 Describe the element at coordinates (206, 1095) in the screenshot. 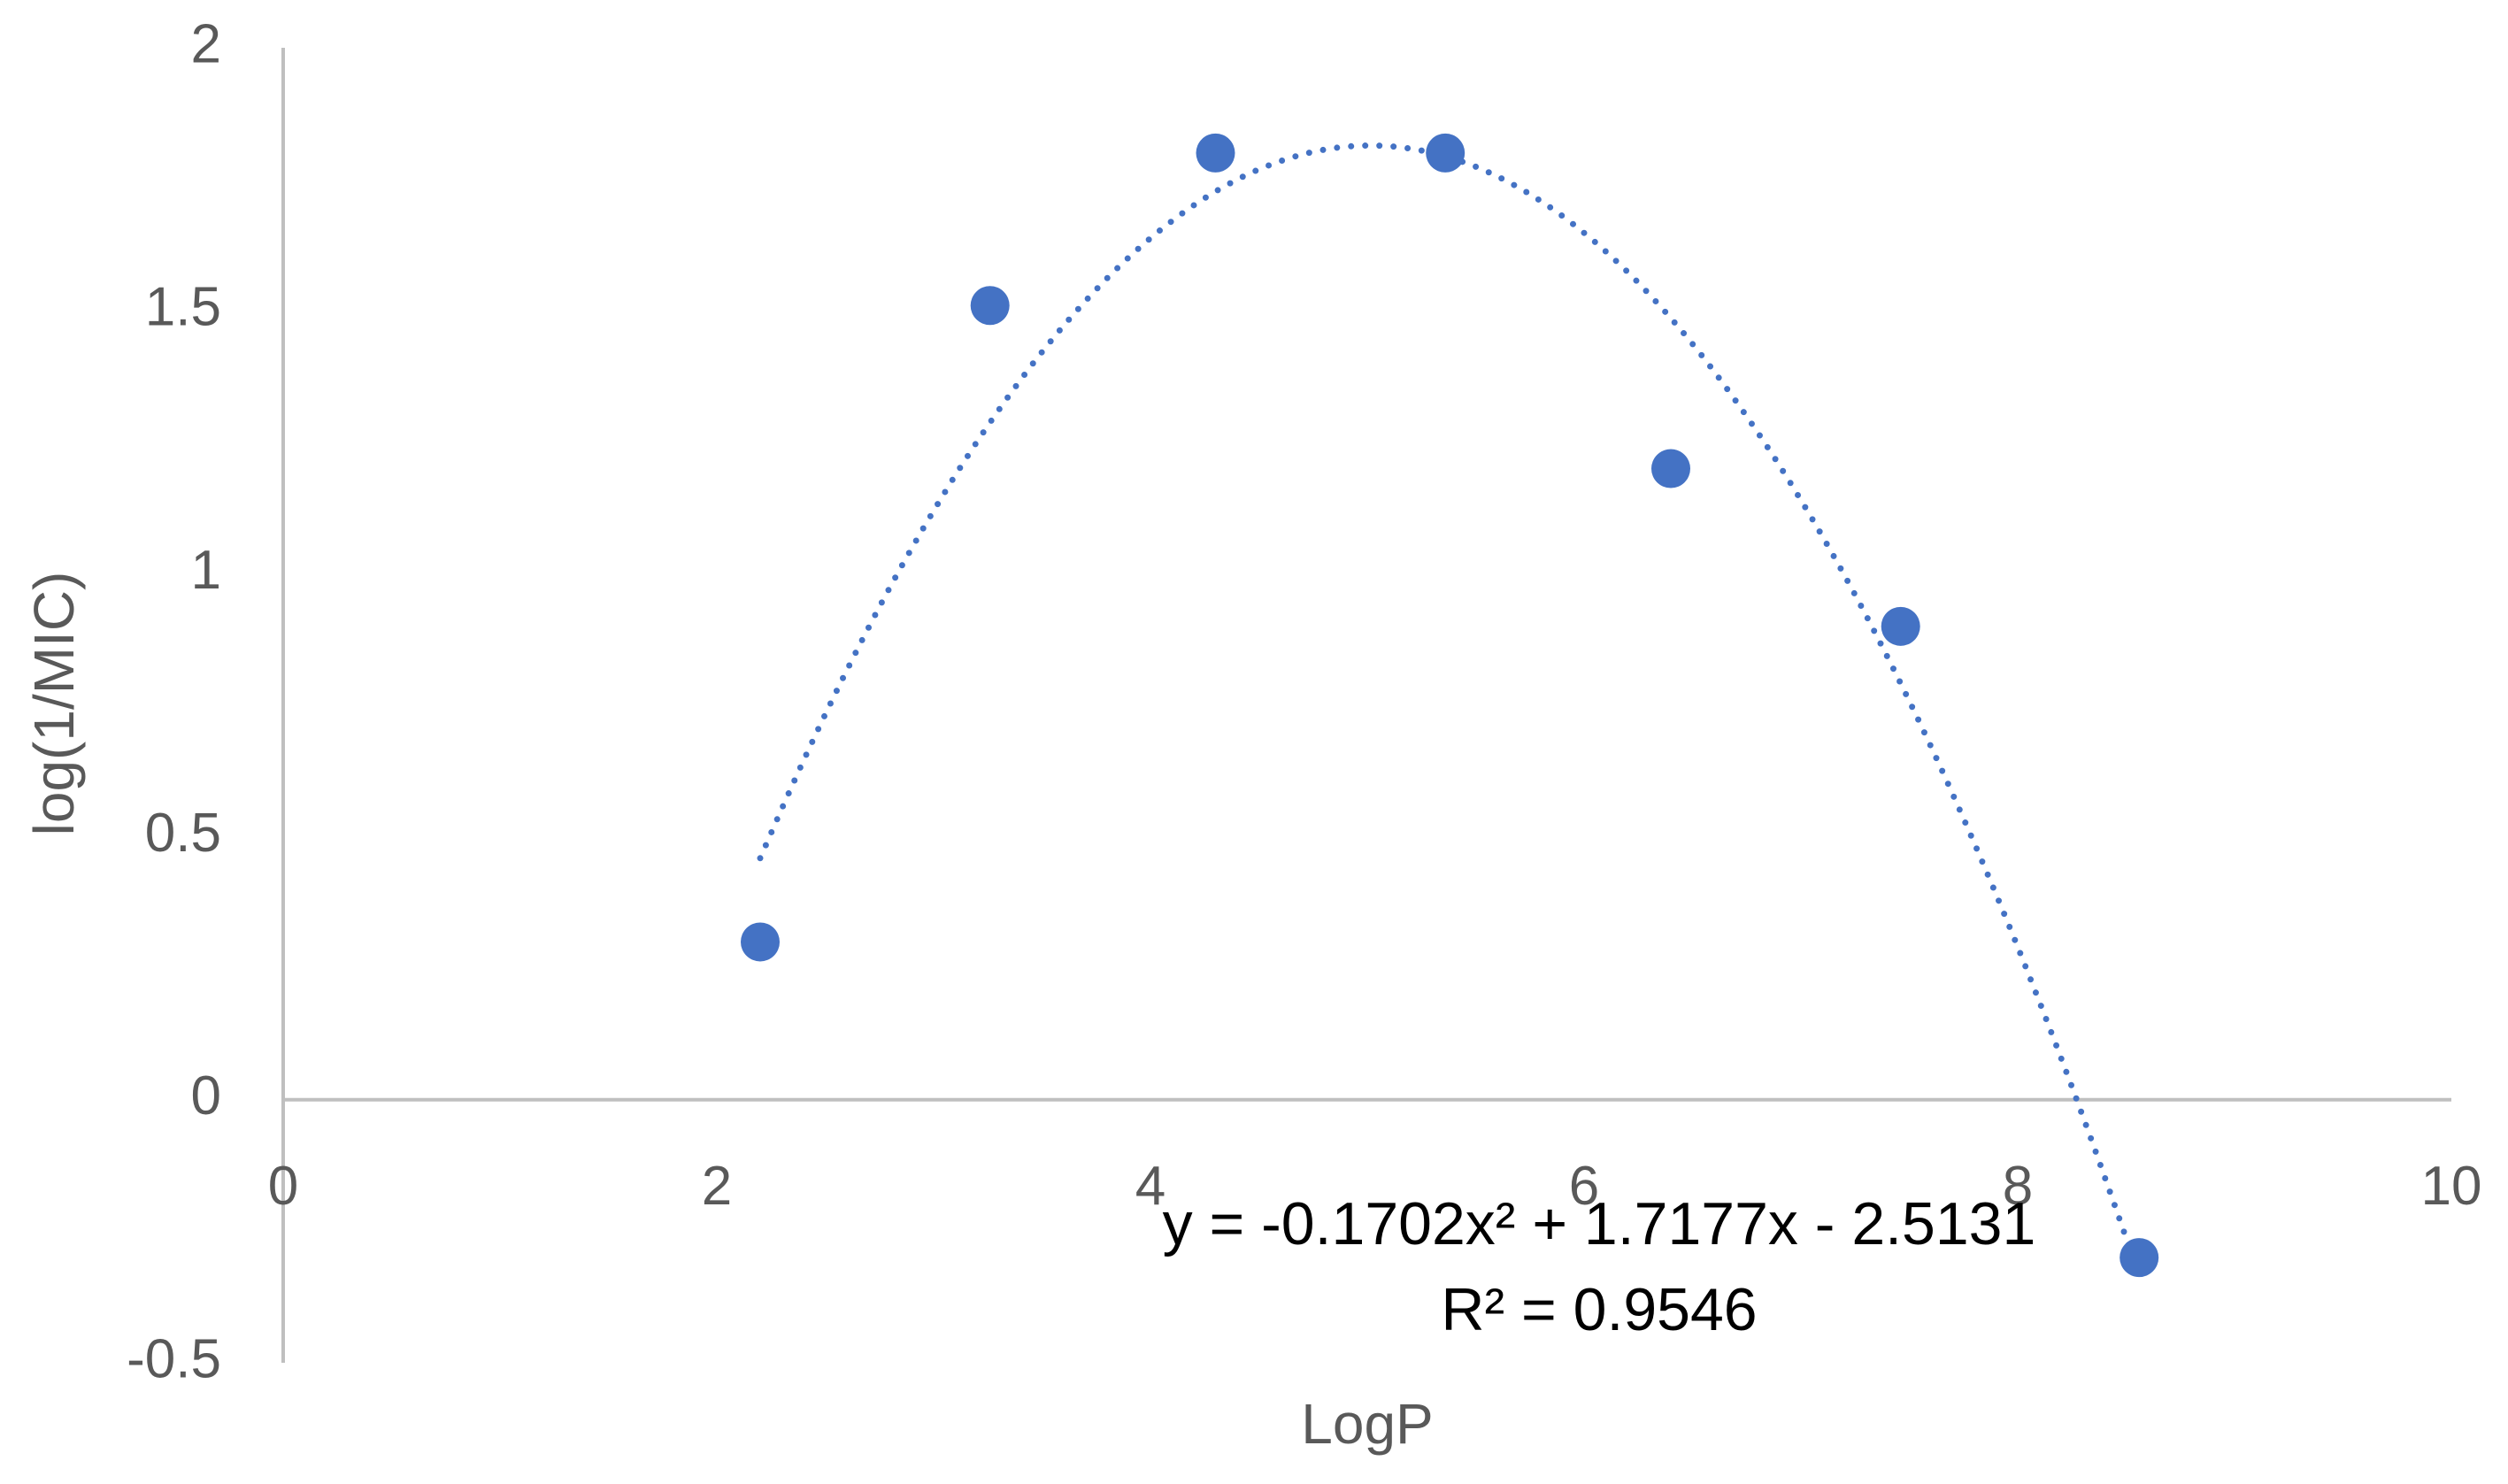

I see `y-tick-label: 0` at that location.